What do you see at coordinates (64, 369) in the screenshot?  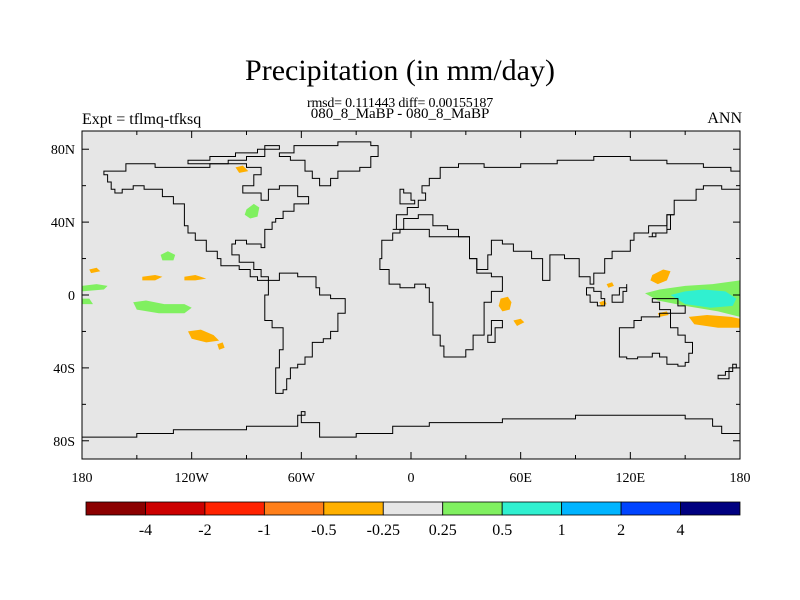 I see `y-tick-label: 40S` at bounding box center [64, 369].